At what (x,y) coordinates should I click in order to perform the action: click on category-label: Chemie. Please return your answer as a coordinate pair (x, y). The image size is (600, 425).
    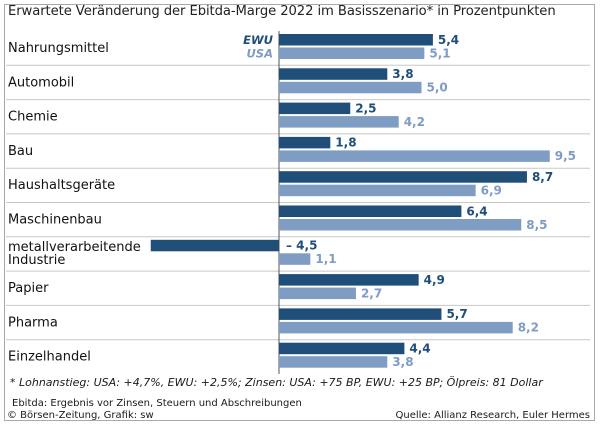
    Looking at the image, I should click on (33, 117).